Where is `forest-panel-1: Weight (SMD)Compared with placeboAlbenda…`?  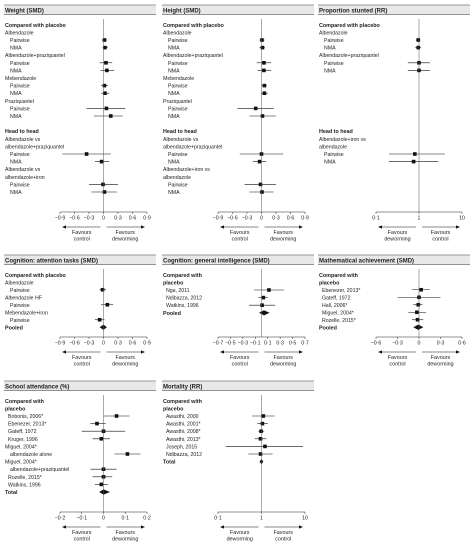 forest-panel-1: Weight (SMD)Compared with placeboAlbenda… is located at coordinates (80, 123).